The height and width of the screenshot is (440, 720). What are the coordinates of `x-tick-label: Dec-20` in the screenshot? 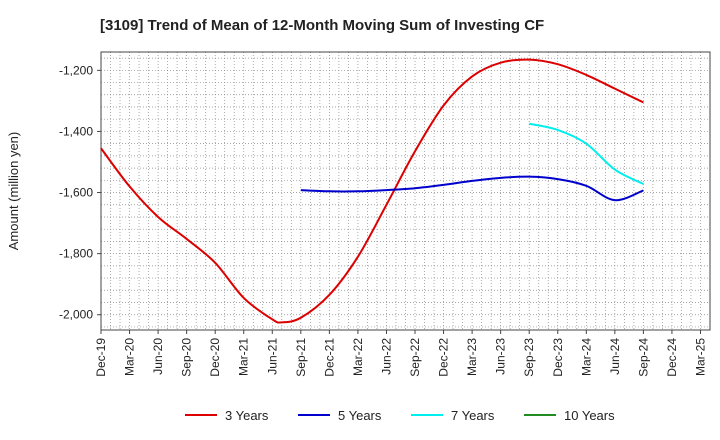 It's located at (215, 357).